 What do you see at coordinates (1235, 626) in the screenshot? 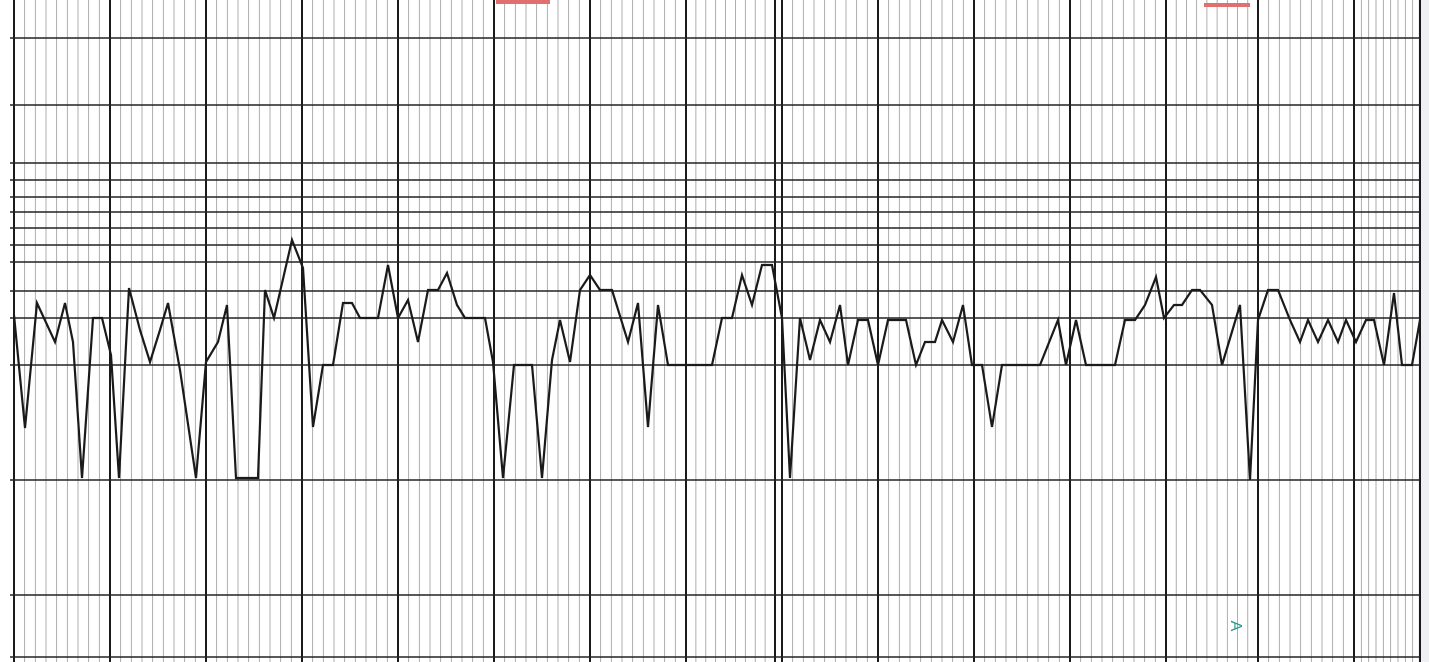
I see `annotation: A` at bounding box center [1235, 626].